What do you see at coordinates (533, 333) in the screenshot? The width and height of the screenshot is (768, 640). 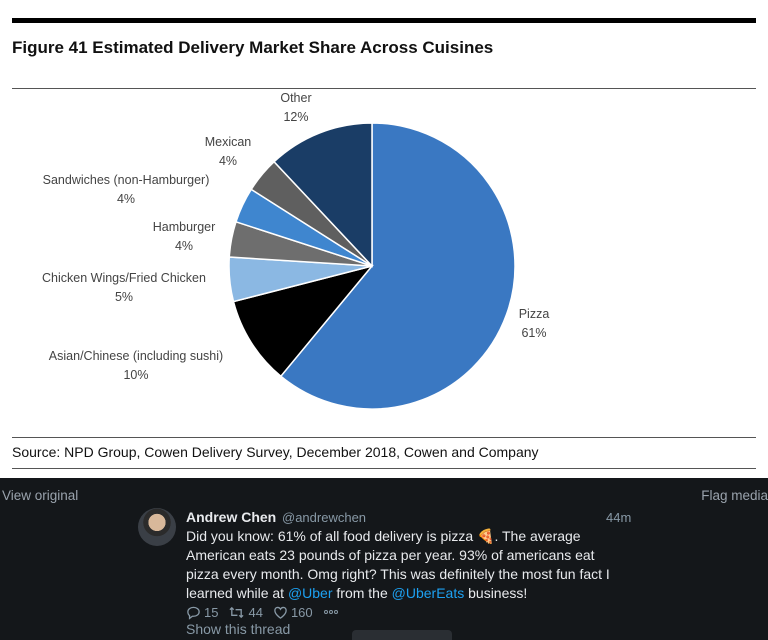 I see `slice-value-label: 61%` at bounding box center [533, 333].